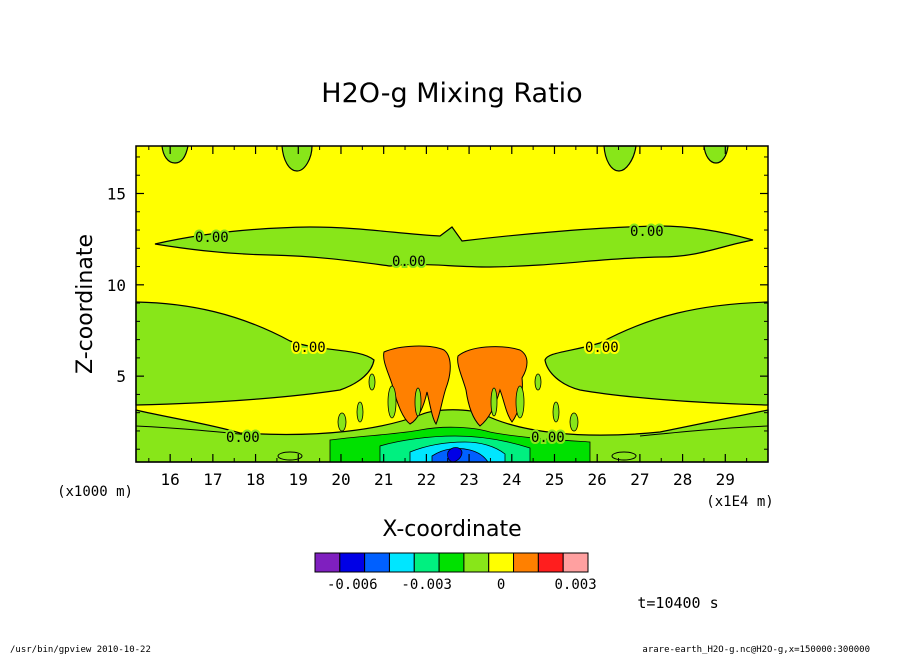 This screenshot has width=904, height=654. I want to click on colorbar-tick-label: 0, so click(501, 585).